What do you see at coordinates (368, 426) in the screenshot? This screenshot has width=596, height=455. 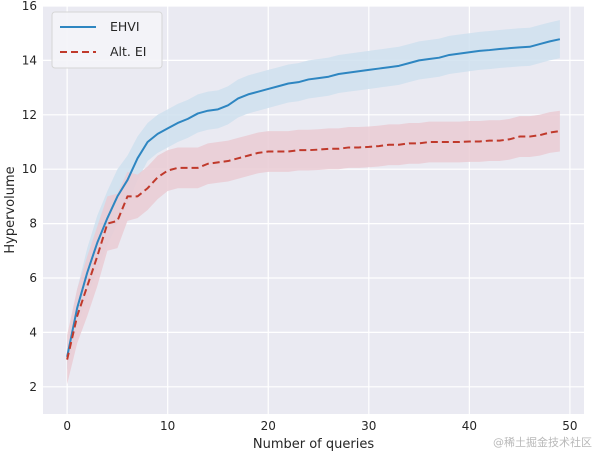 I see `x-tick-label-30: 30` at bounding box center [368, 426].